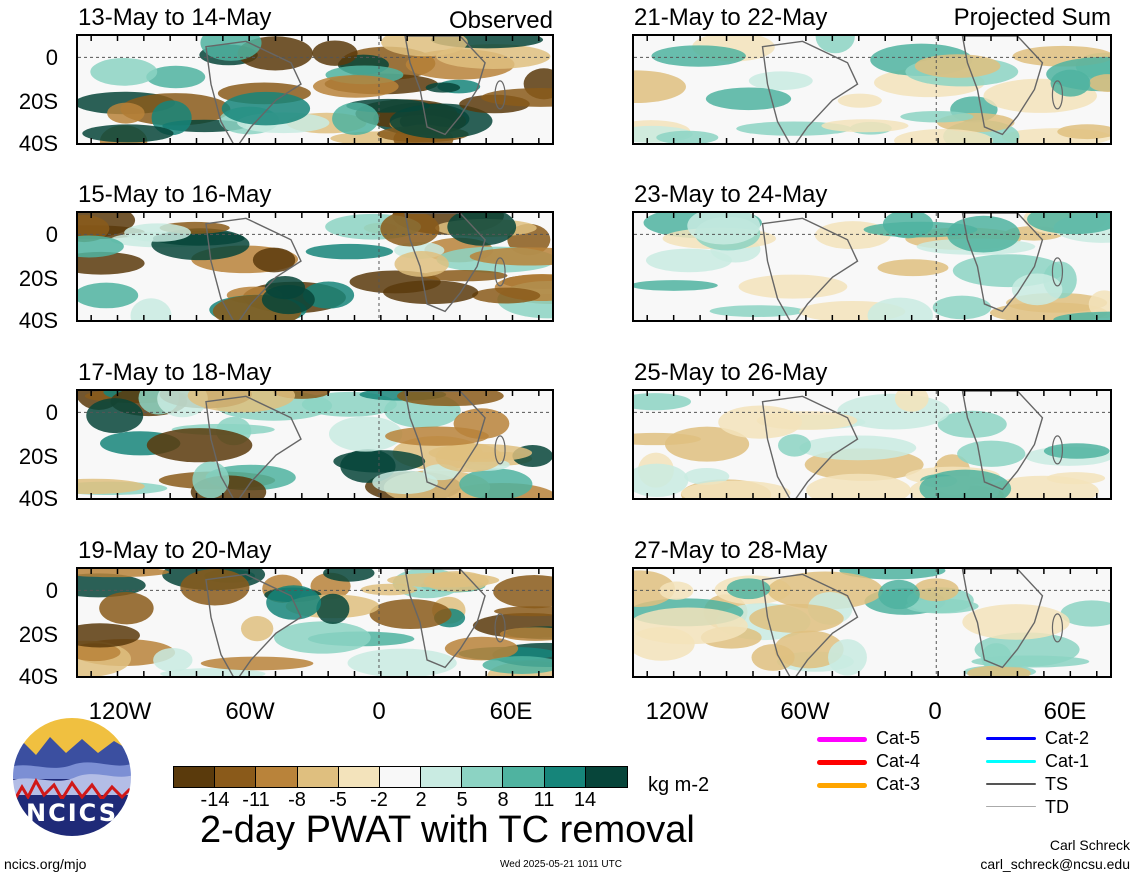 The image size is (1135, 879). What do you see at coordinates (842, 785) in the screenshot?
I see `legend-swatch-cat3` at bounding box center [842, 785].